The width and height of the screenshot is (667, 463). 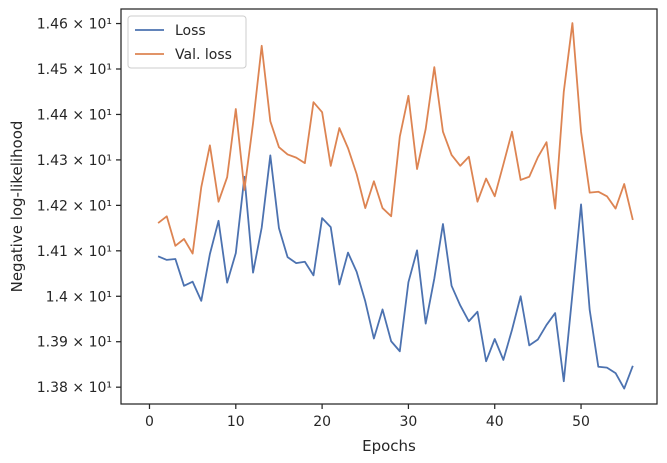 What do you see at coordinates (74, 206) in the screenshot?
I see `y-tick-label: 1.42 × 10¹` at bounding box center [74, 206].